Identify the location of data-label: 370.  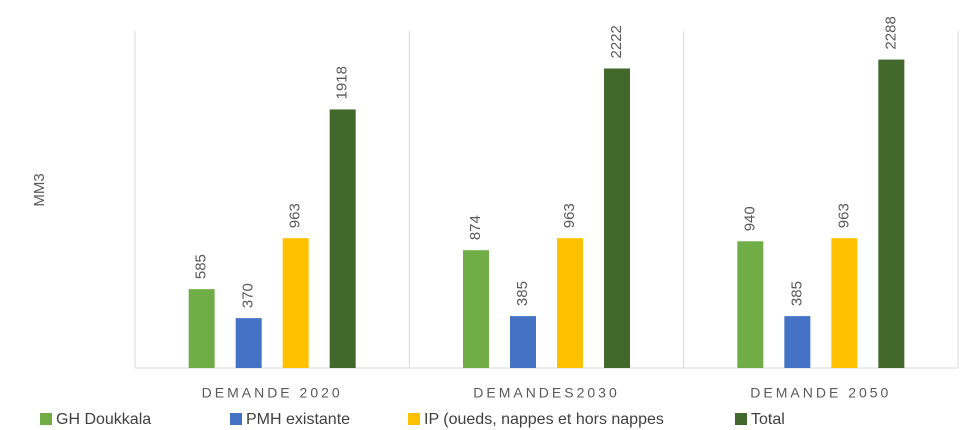
(248, 295).